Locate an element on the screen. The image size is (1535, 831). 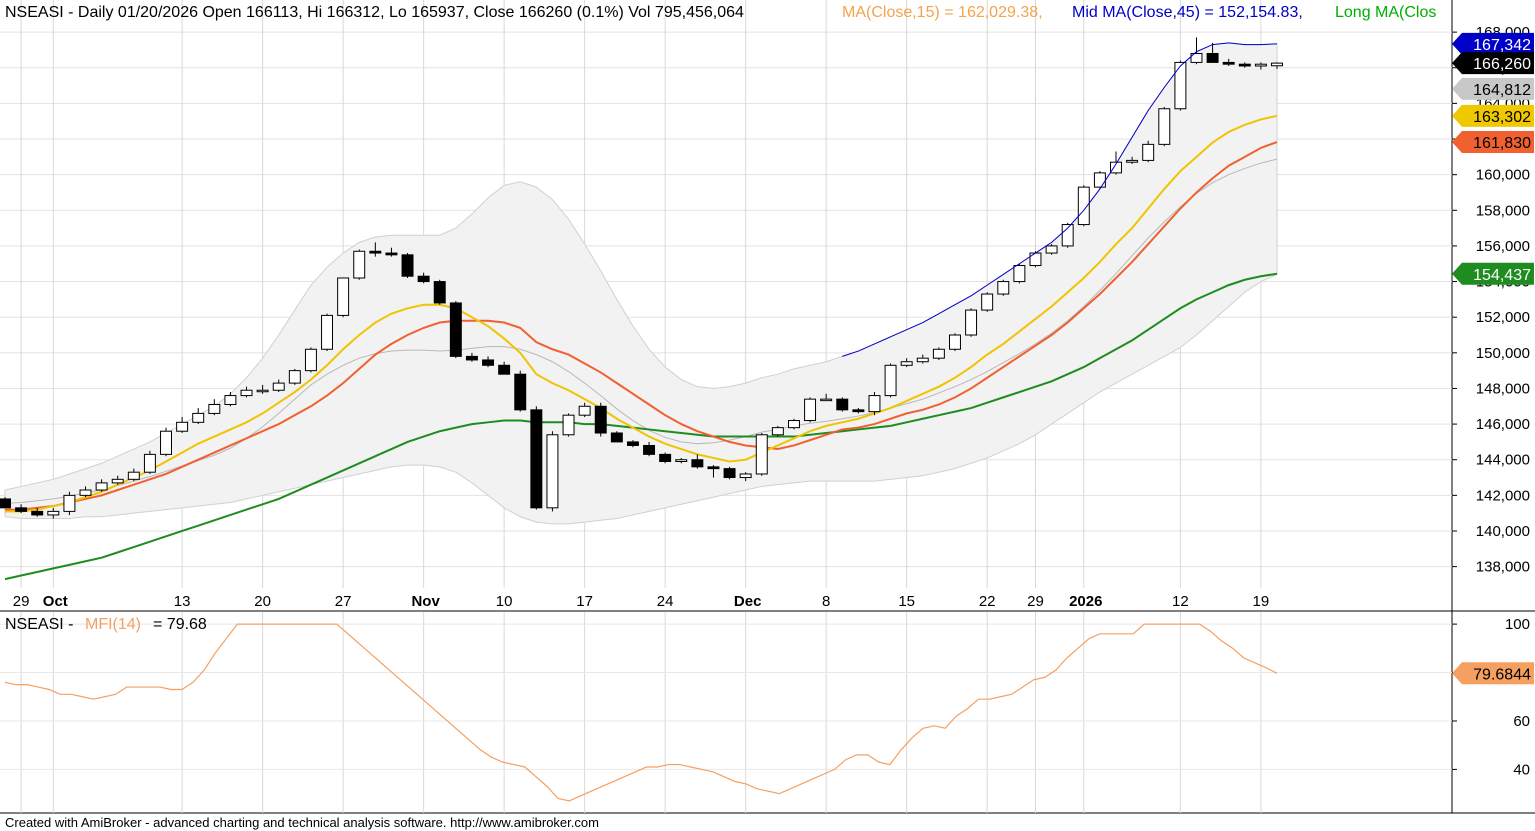
y-tick-label: 146,000 is located at coordinates (1503, 424).